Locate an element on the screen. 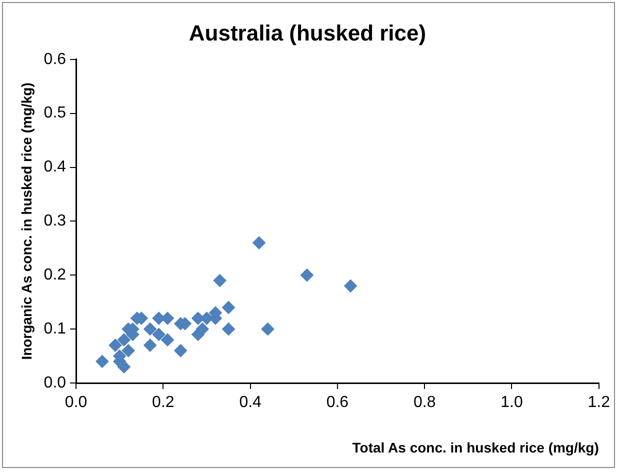 The width and height of the screenshot is (619, 472). x-tick-label: 0.8 is located at coordinates (424, 403).